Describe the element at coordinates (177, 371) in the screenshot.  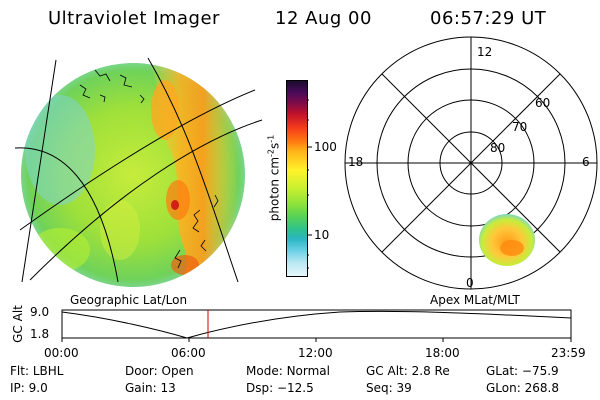
I see `door-value: Open` at that location.